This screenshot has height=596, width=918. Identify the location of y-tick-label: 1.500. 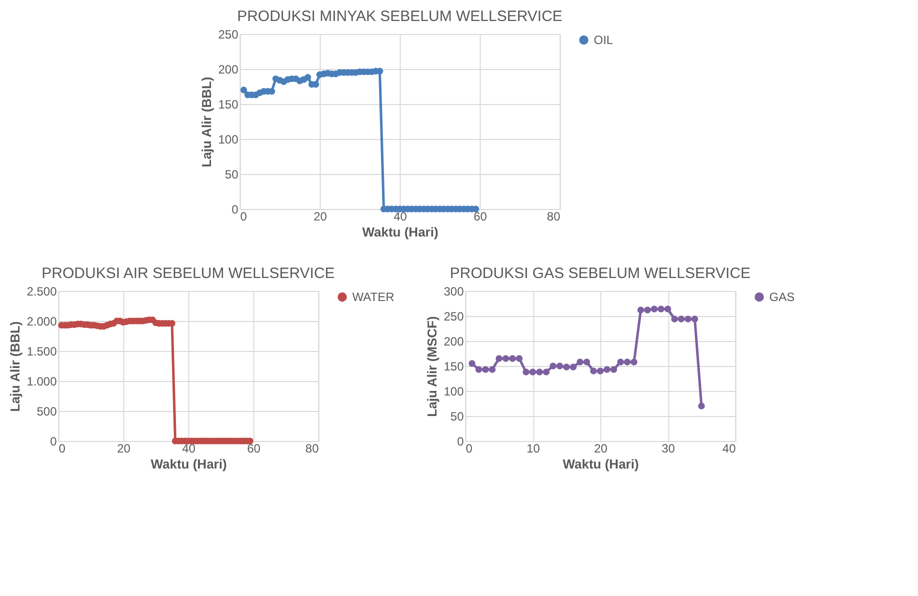
(42, 351).